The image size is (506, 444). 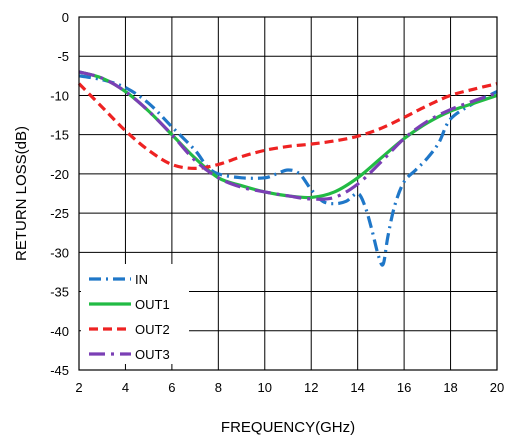 What do you see at coordinates (265, 387) in the screenshot?
I see `x-tick-label: 10` at bounding box center [265, 387].